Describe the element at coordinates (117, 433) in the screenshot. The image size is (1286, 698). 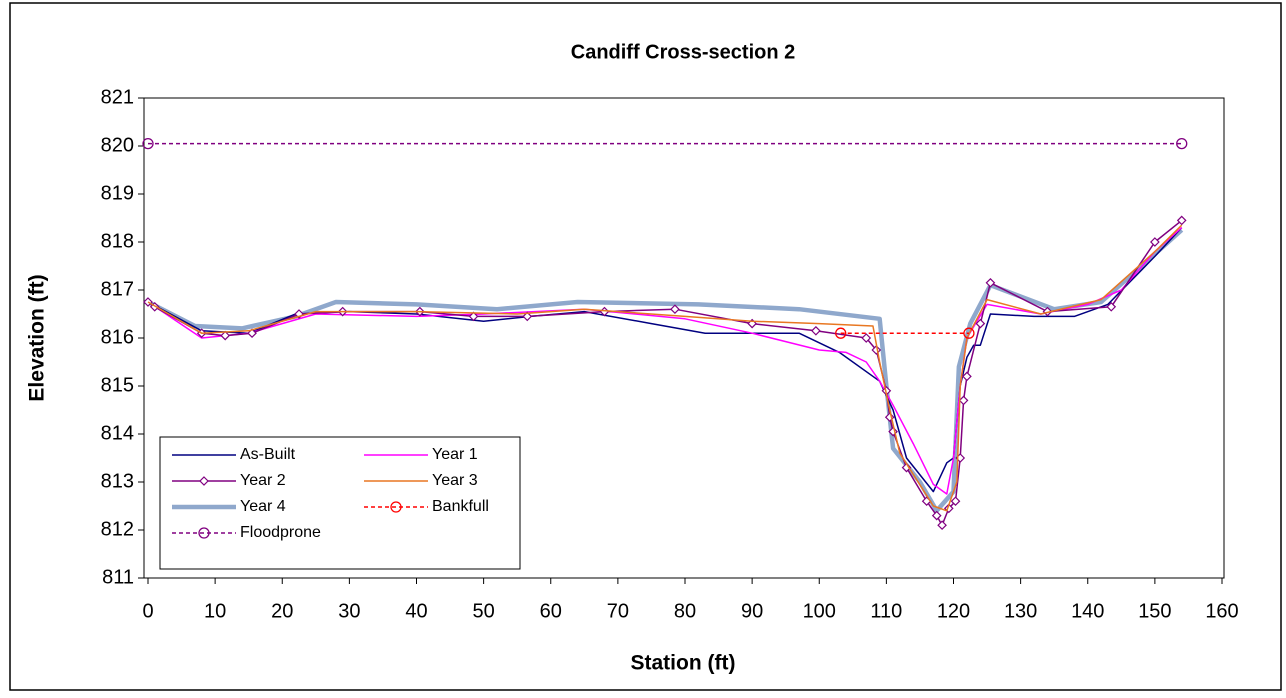
I see `y-tick-label: 814` at that location.